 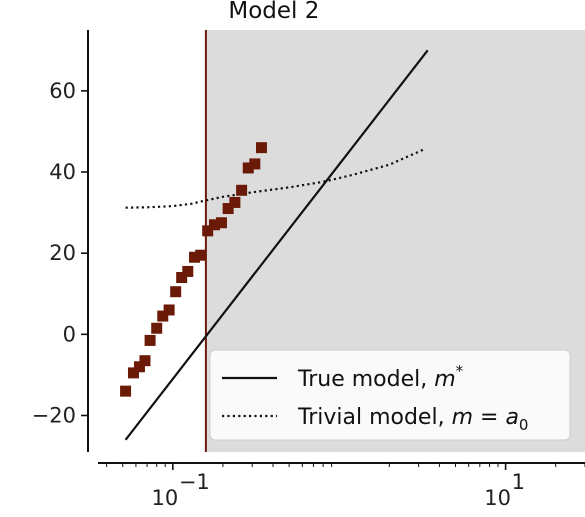 What do you see at coordinates (54, 415) in the screenshot?
I see `y-tick-label: −20` at bounding box center [54, 415].